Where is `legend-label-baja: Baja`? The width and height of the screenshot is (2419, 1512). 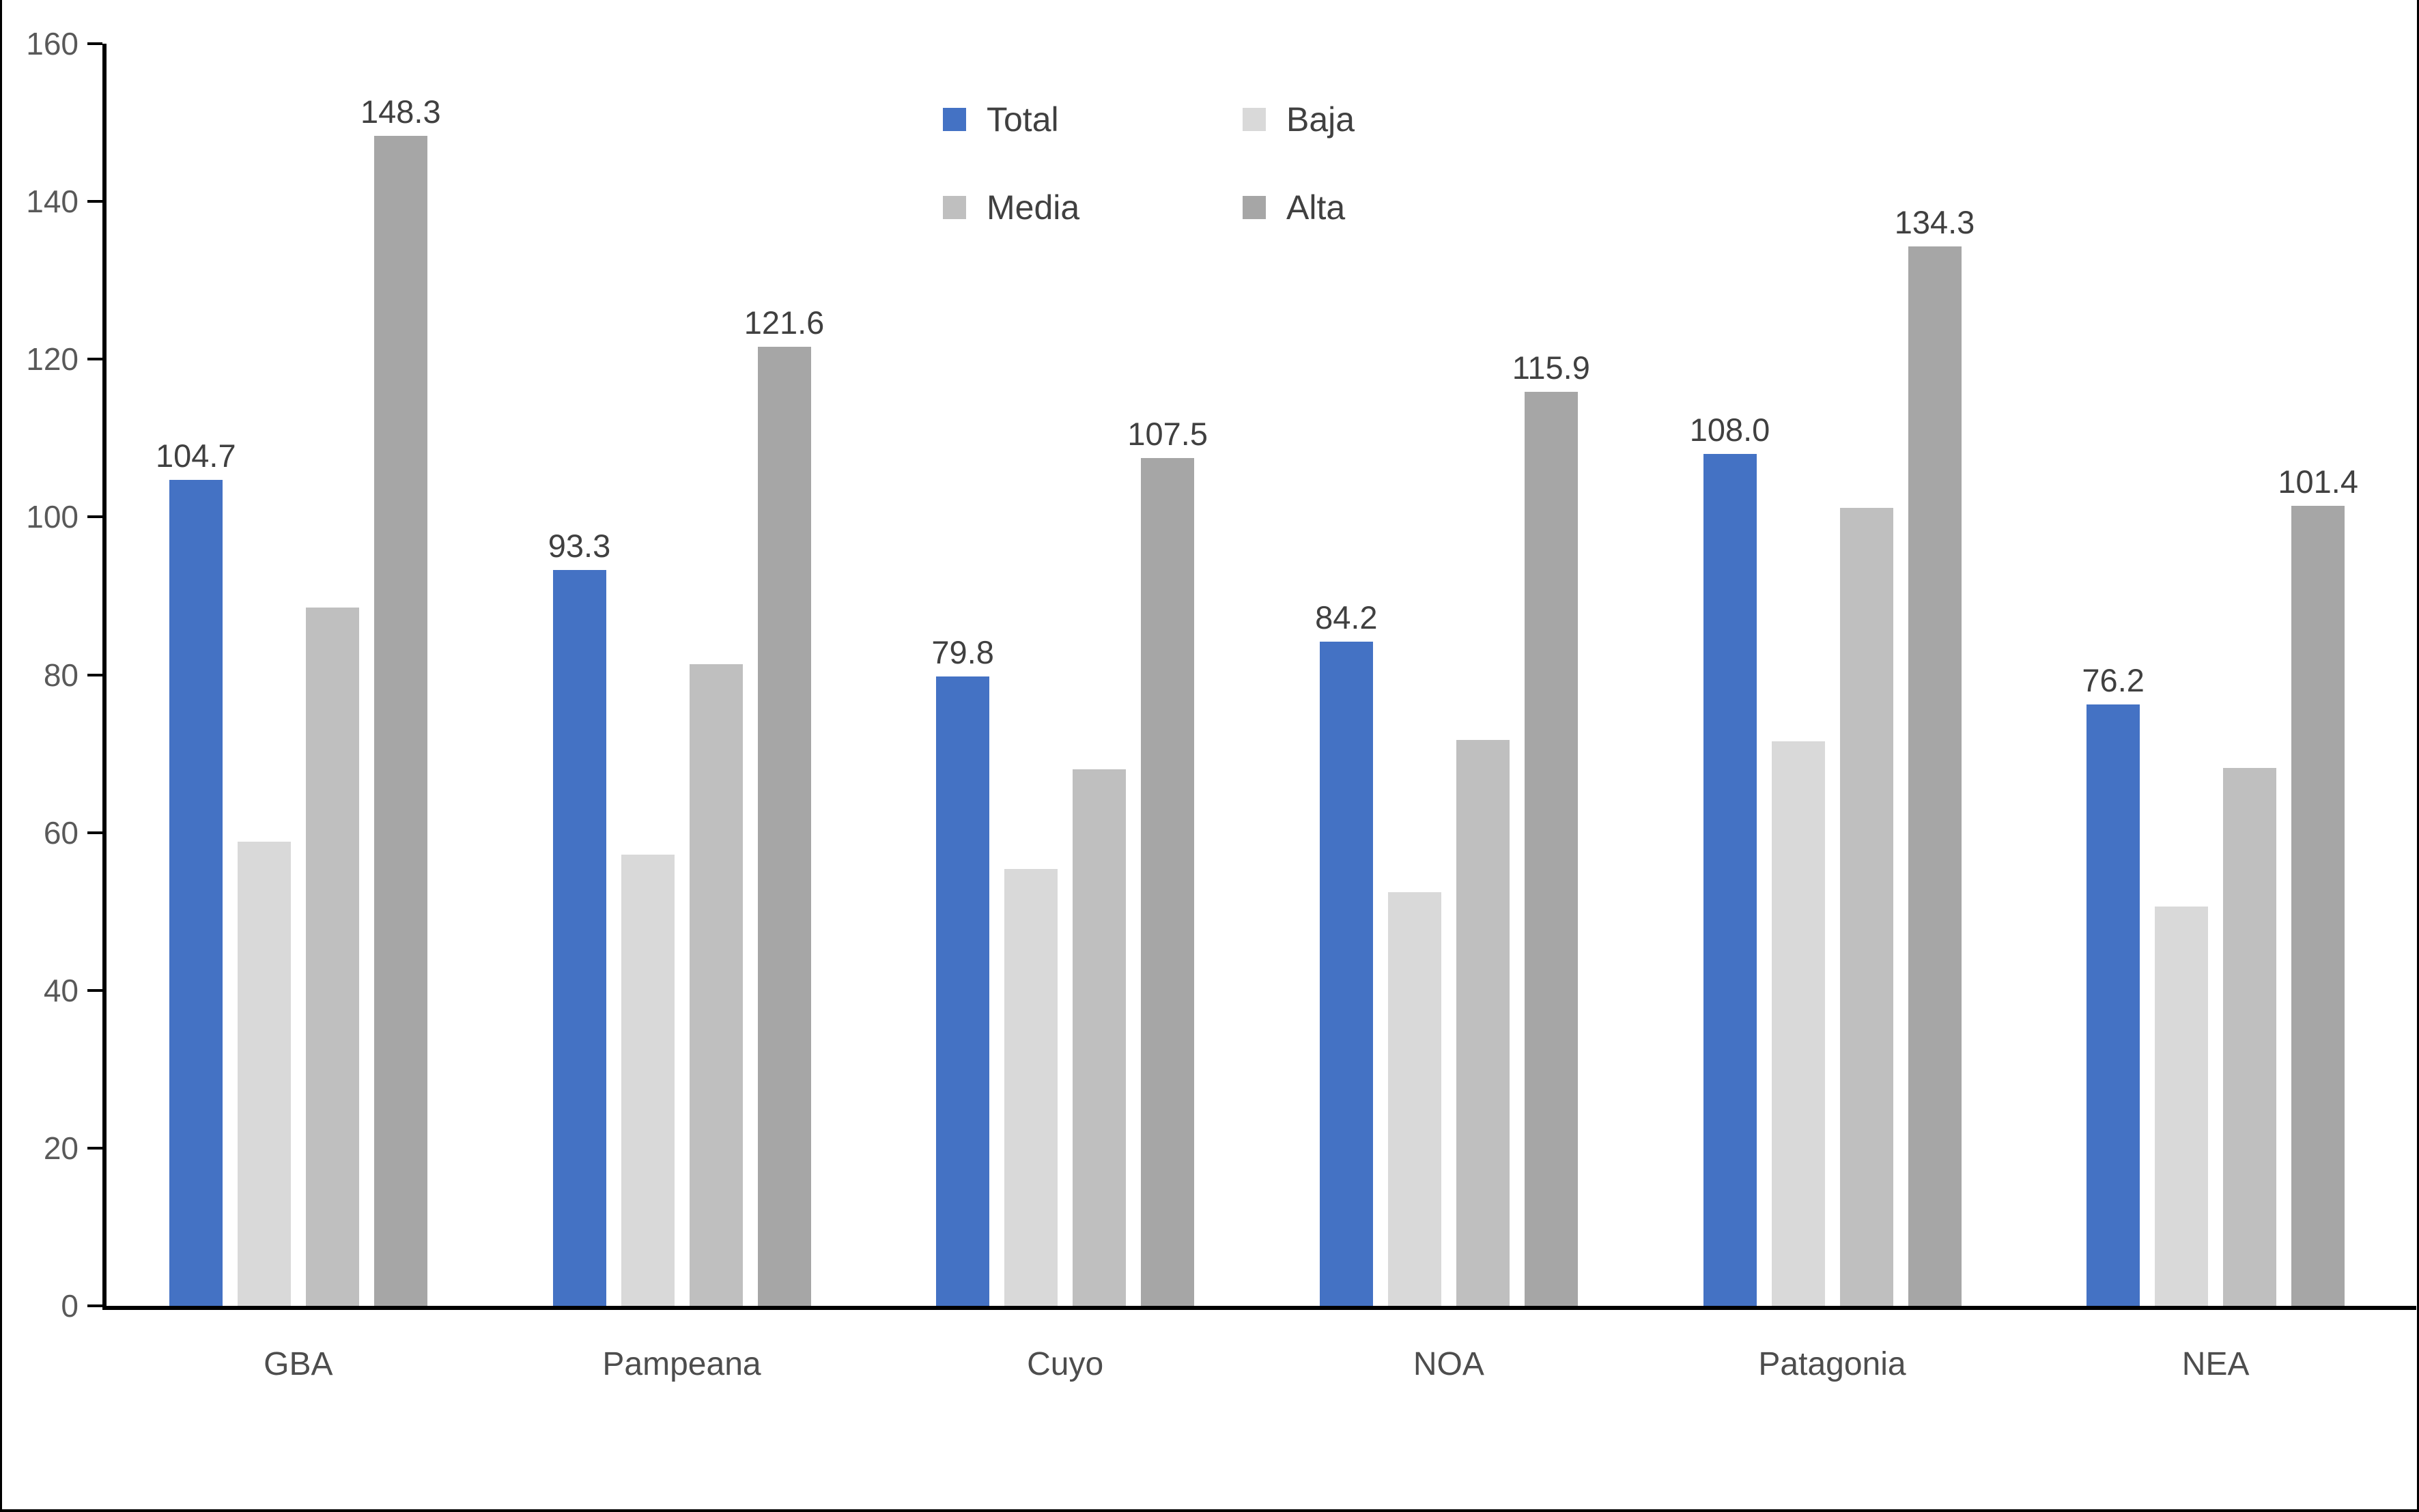
legend-label-baja: Baja is located at coordinates (1320, 120).